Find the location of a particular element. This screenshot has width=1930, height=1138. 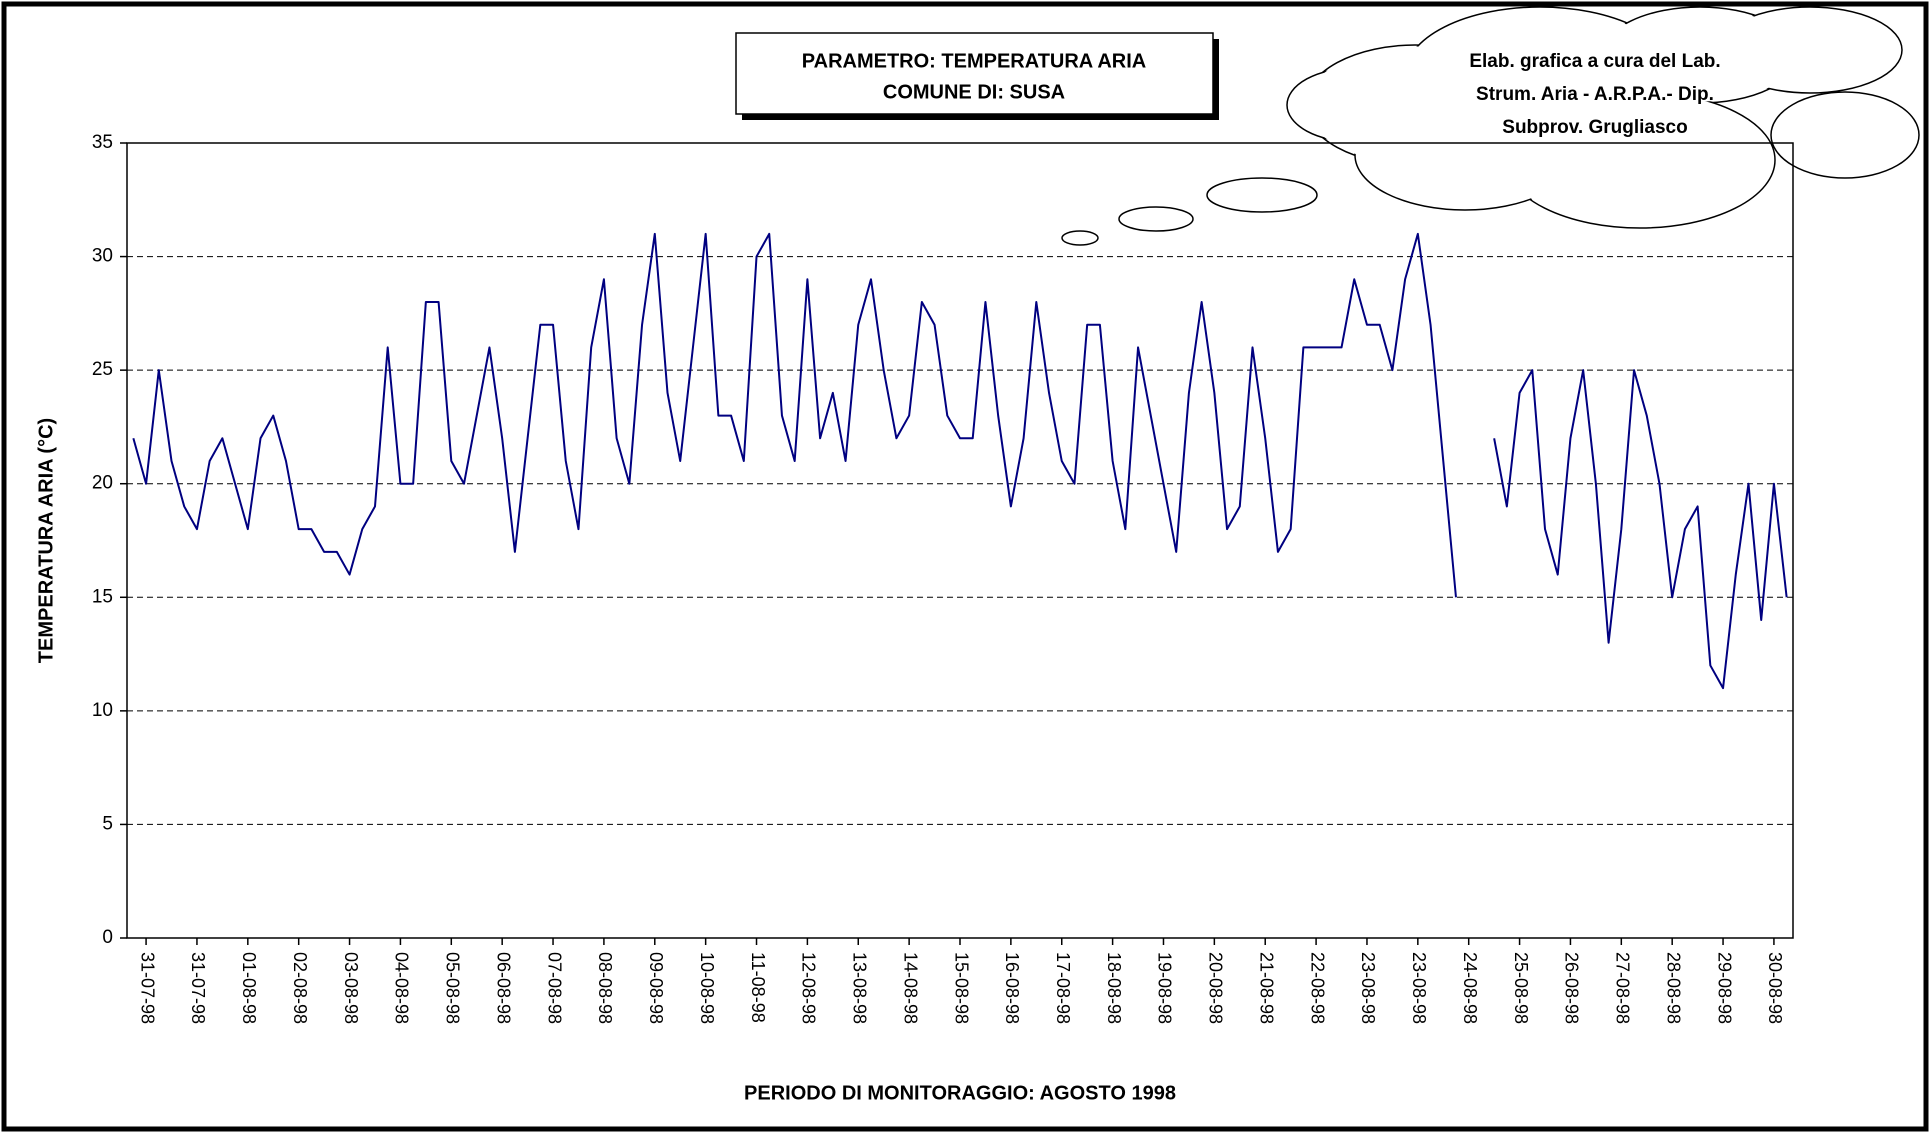

y-axis-title: TEMPERATURA ARIA (°C) is located at coordinates (46, 540).